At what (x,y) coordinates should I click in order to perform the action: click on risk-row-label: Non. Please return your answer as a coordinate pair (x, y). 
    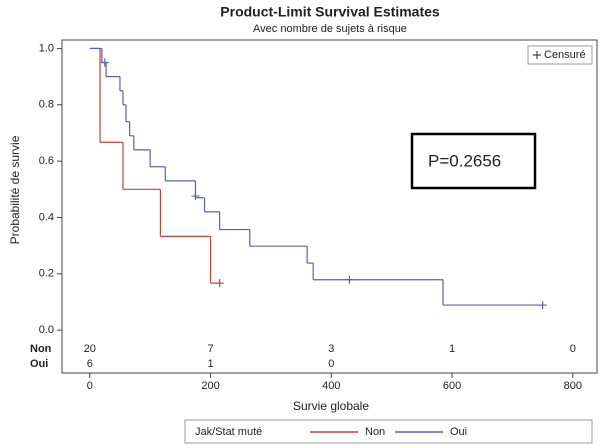
    Looking at the image, I should click on (41, 349).